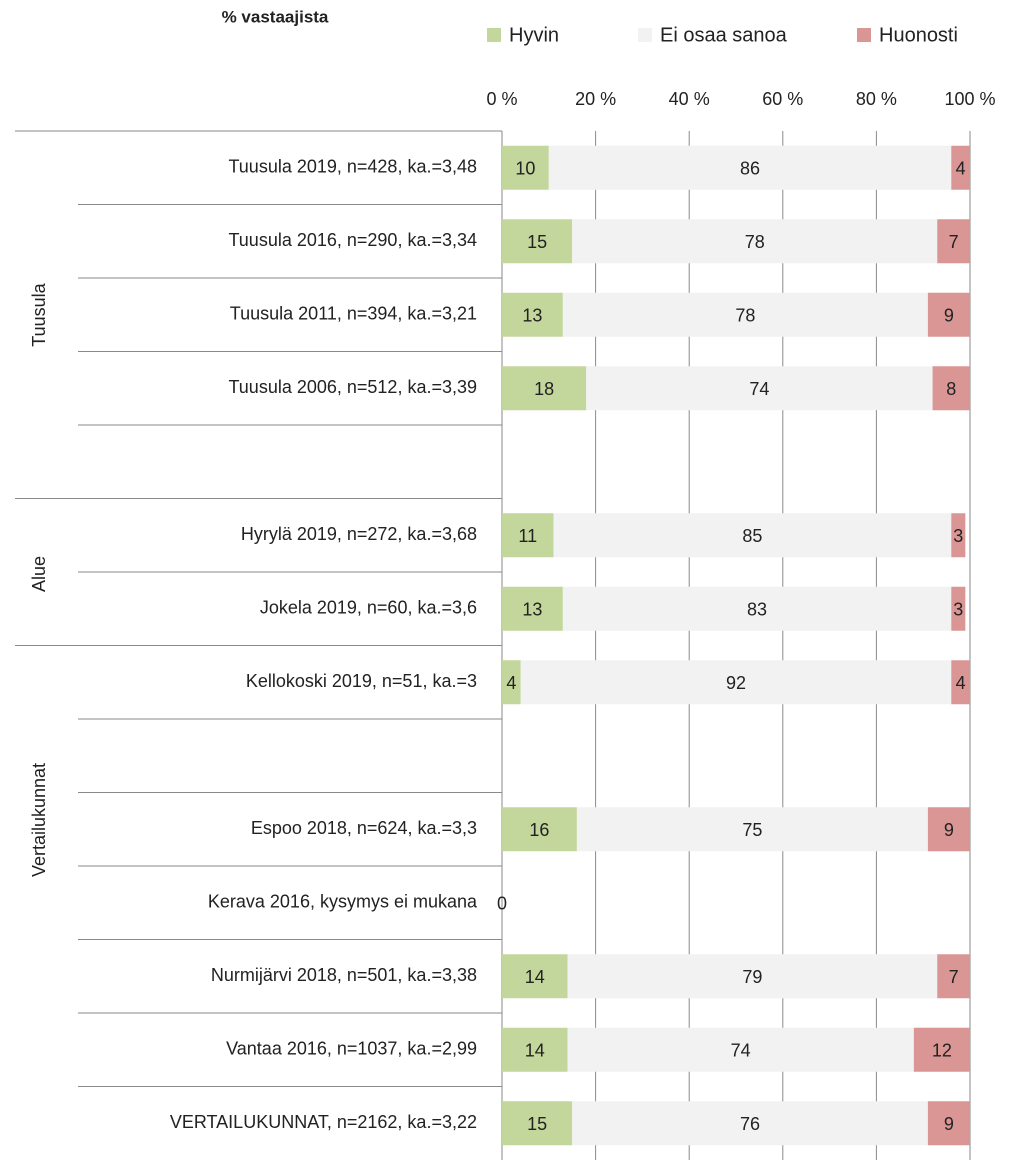  Describe the element at coordinates (359, 534) in the screenshot. I see `category-label: Hyrylä 2019, n=272, ka.=3,68` at that location.